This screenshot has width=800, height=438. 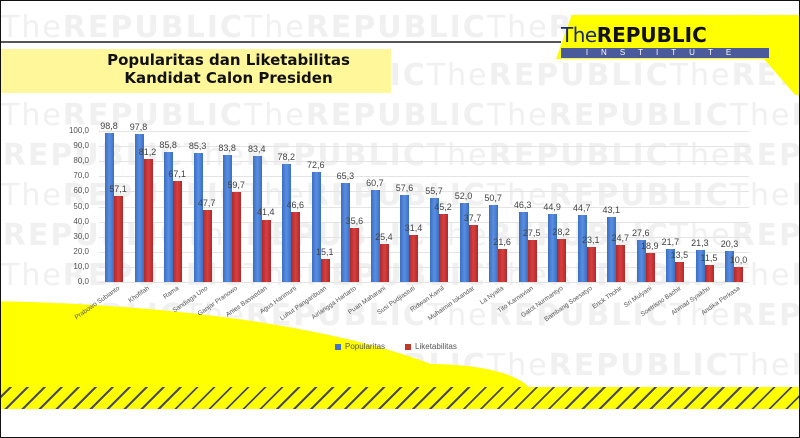 What do you see at coordinates (552, 207) in the screenshot?
I see `value-label-popularitas: 44,9` at bounding box center [552, 207].